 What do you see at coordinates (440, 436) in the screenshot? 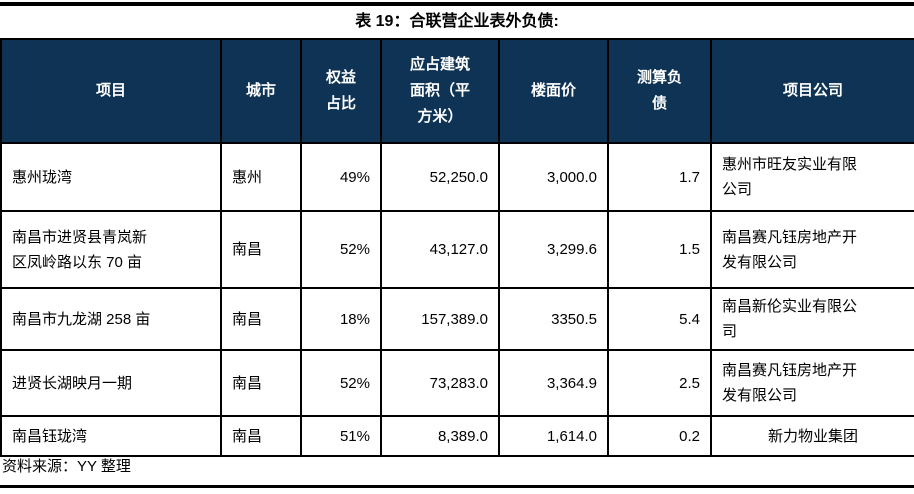
I see `floor-area-cell: 8,389.0` at bounding box center [440, 436].